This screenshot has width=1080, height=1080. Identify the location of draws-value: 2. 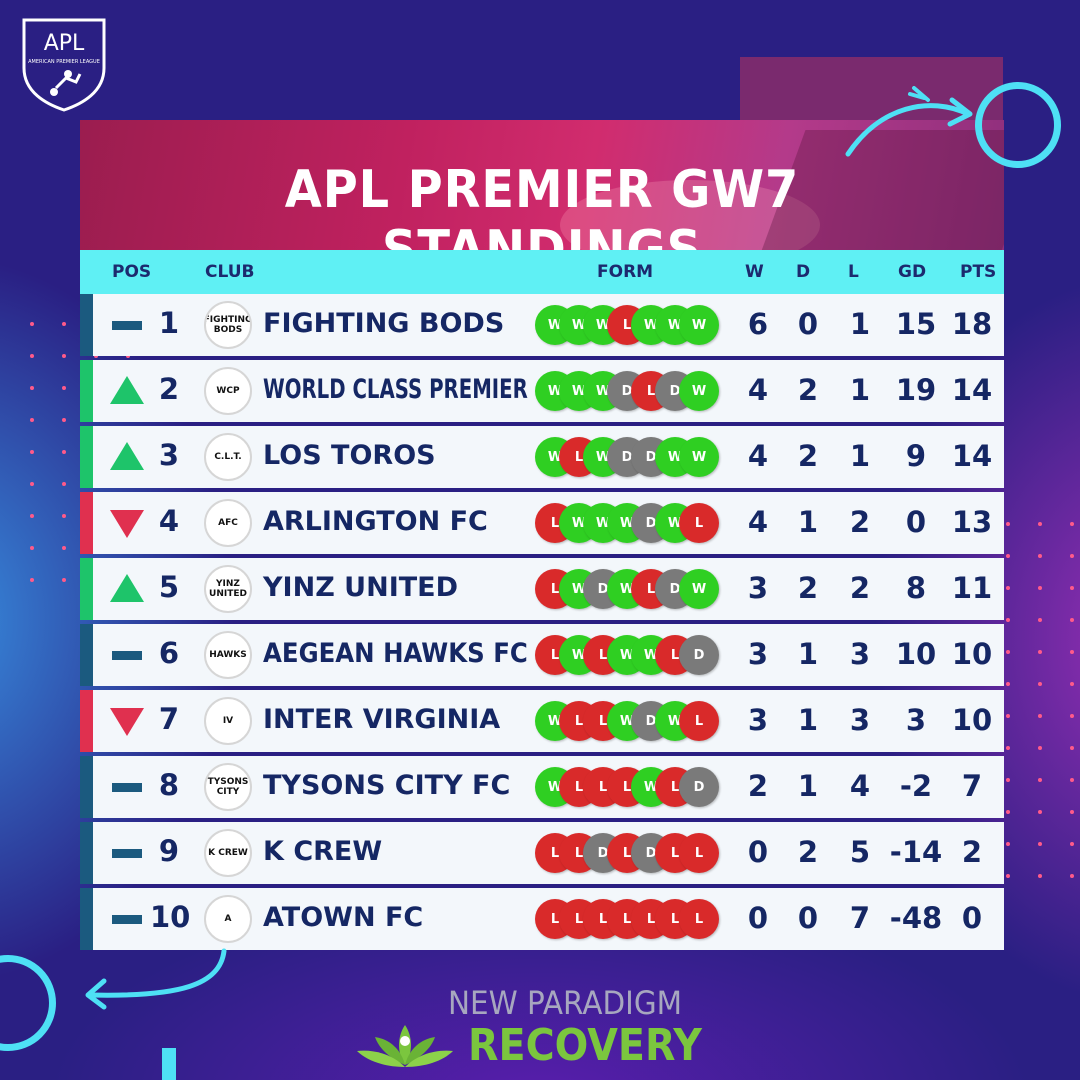
(808, 852).